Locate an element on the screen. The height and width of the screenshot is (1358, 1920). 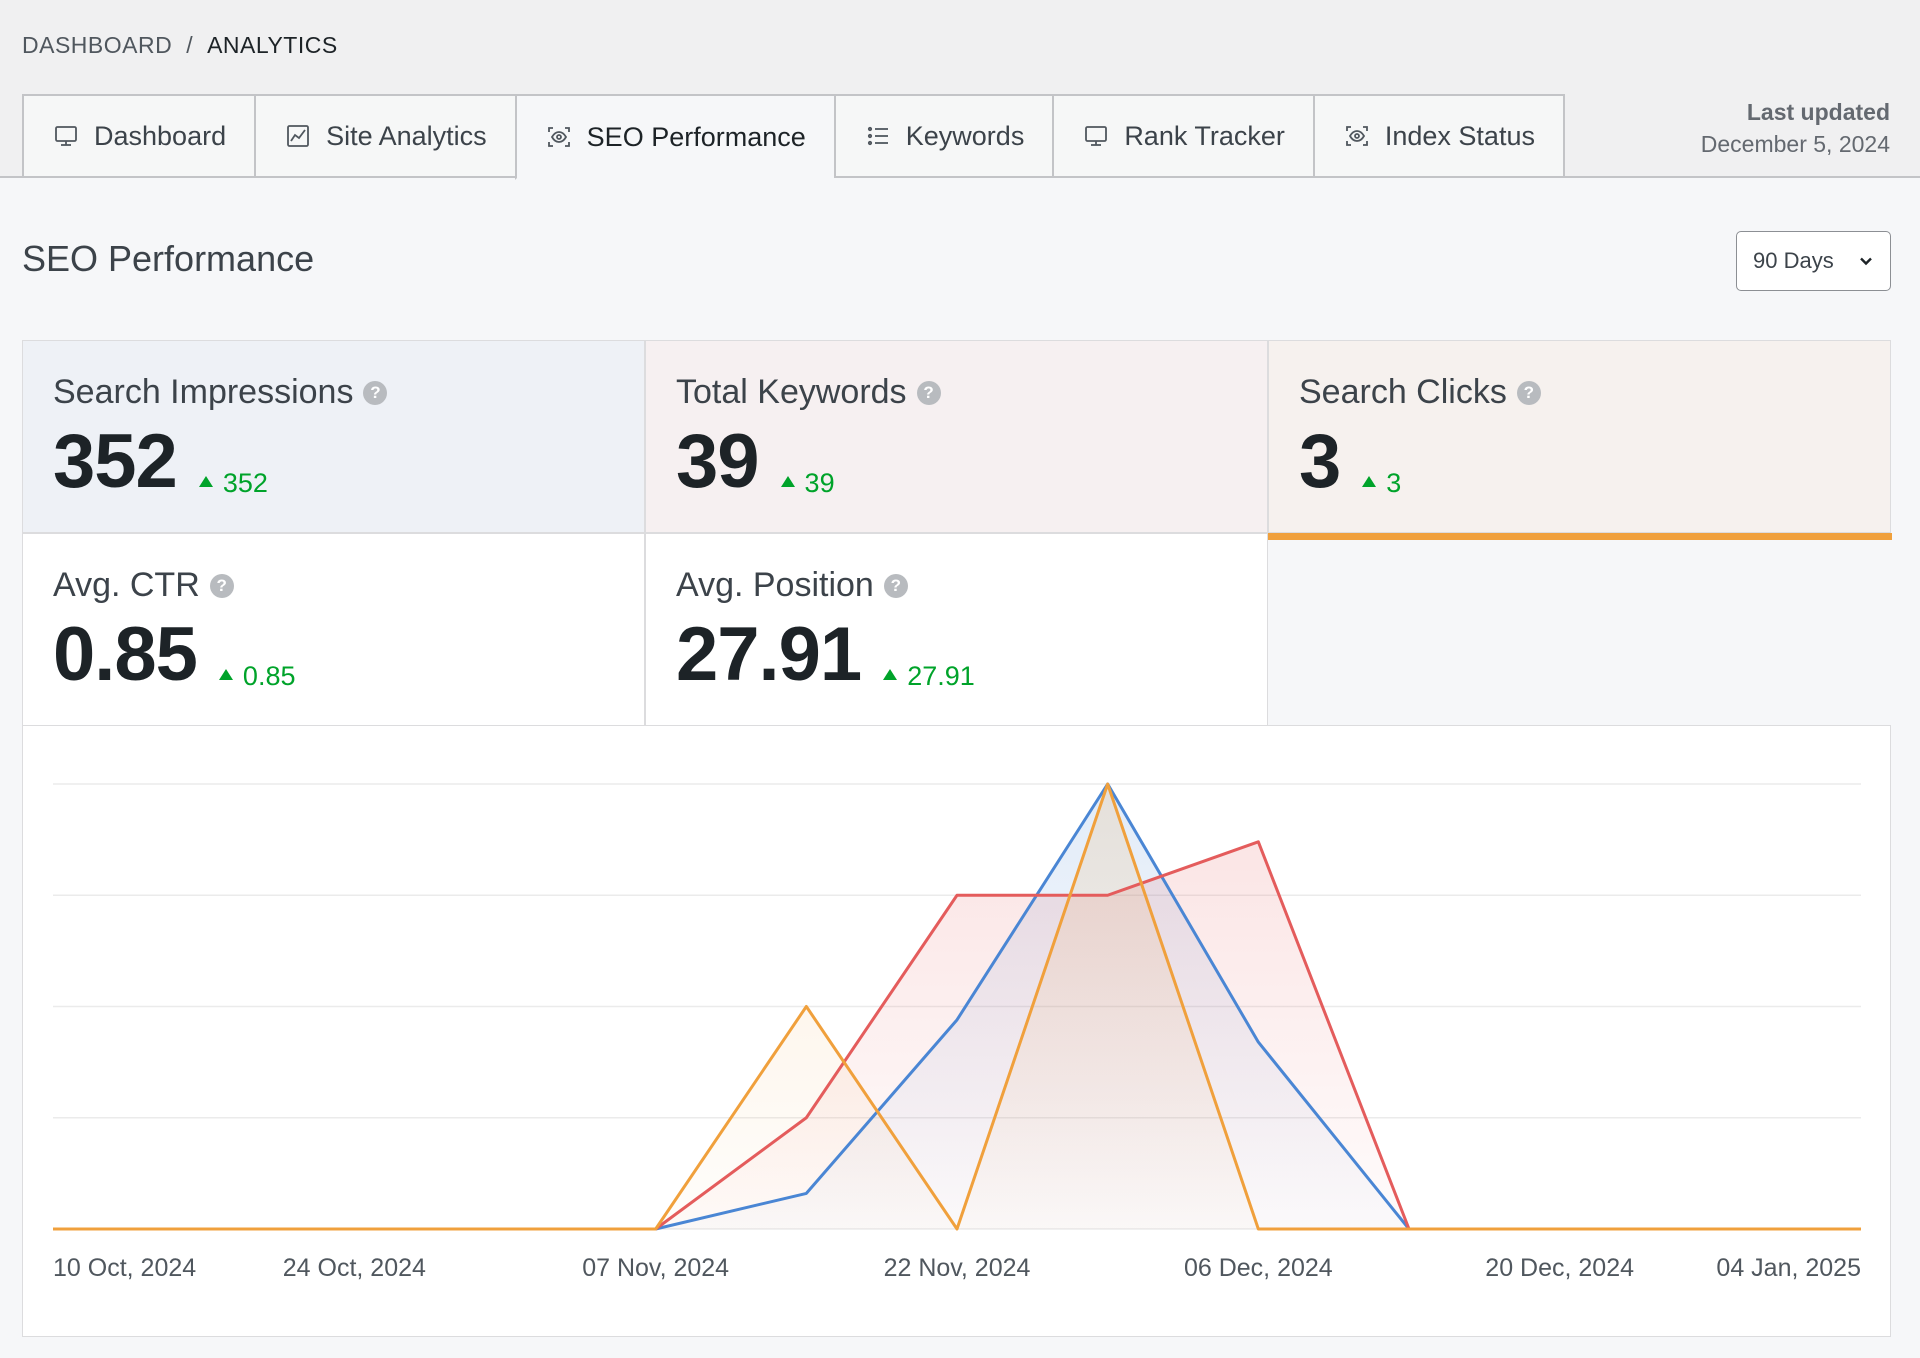
stat-value: 0.85 is located at coordinates (125, 654).